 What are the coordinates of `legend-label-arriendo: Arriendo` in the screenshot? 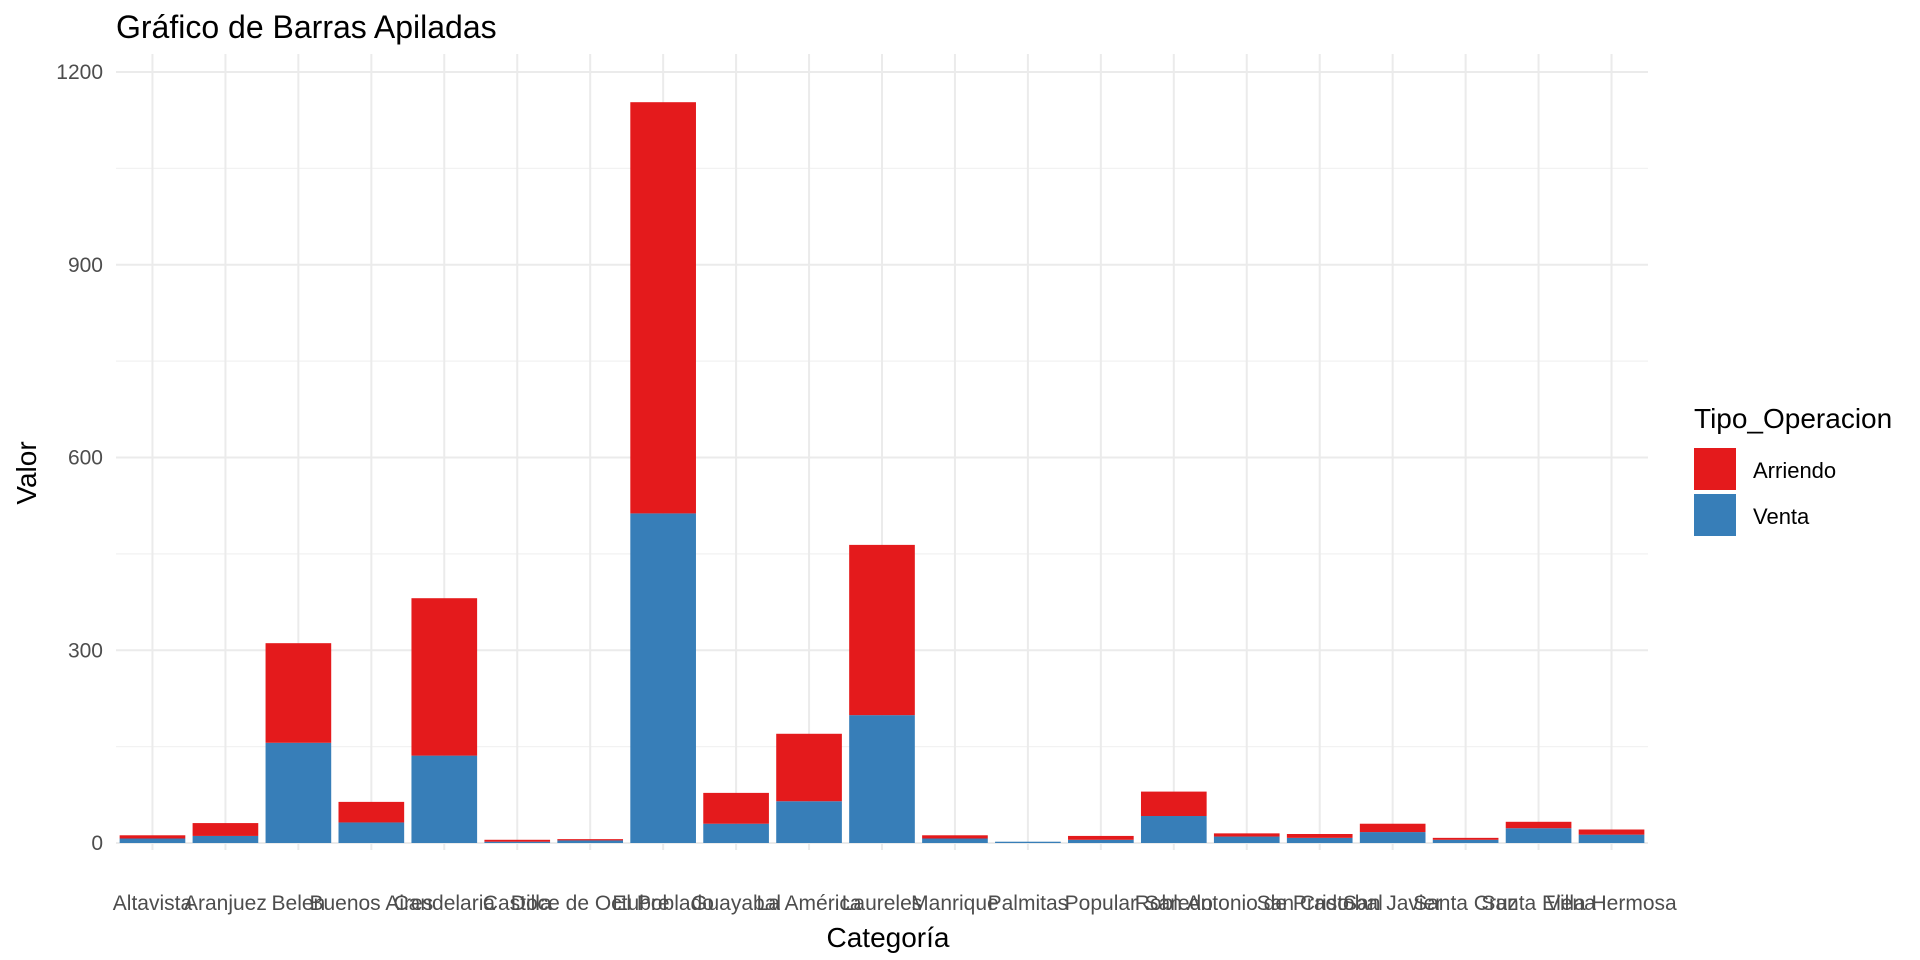 It's located at (1794, 470).